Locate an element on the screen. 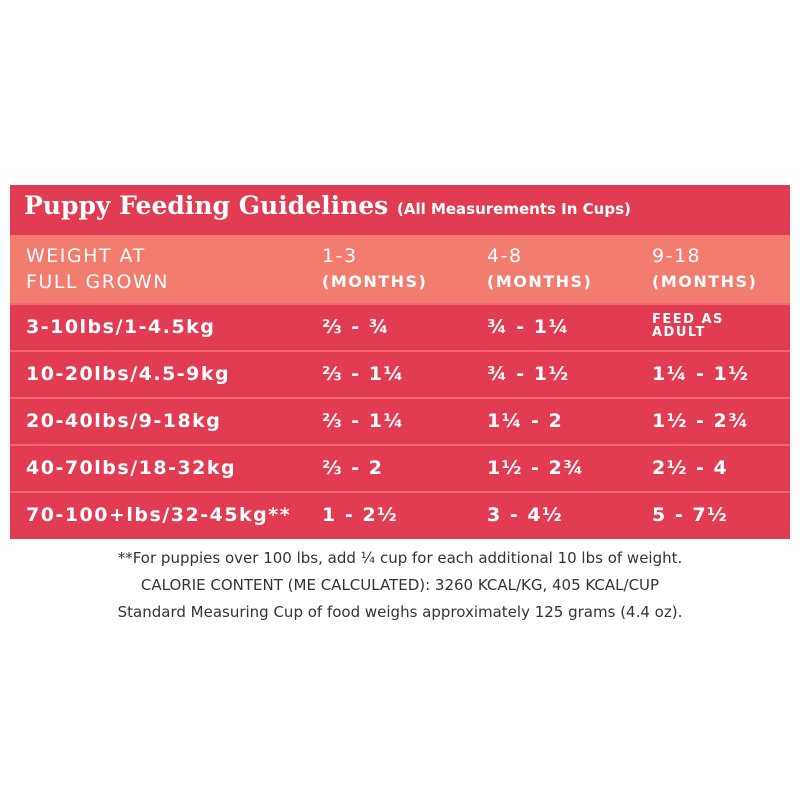 This screenshot has width=800, height=800. header-line: 1-3 is located at coordinates (340, 256).